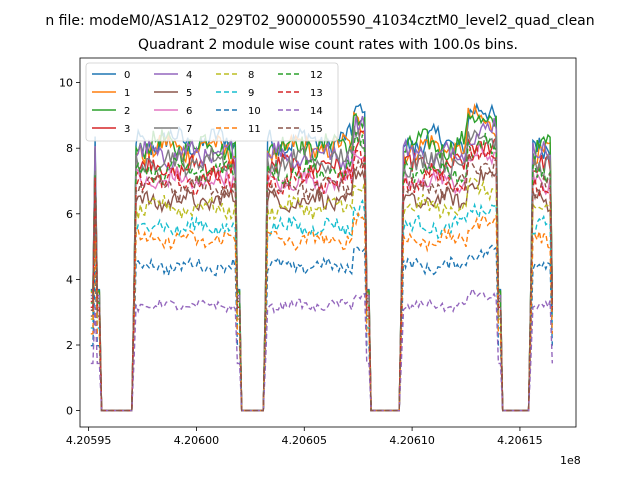 This screenshot has height=480, width=640. I want to click on legend-label-1: 1, so click(127, 93).